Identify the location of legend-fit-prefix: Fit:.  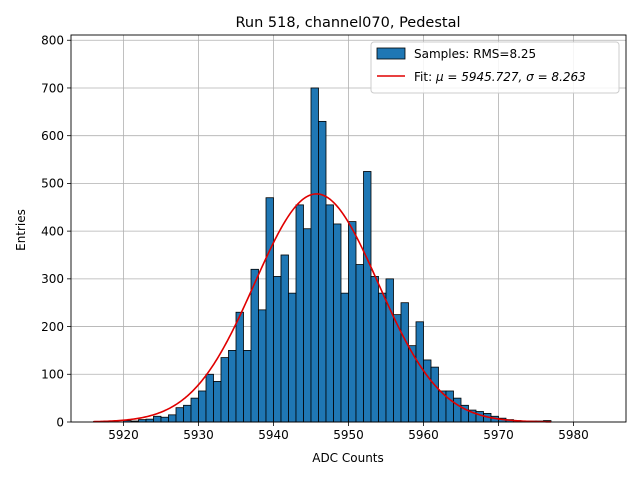
(425, 77).